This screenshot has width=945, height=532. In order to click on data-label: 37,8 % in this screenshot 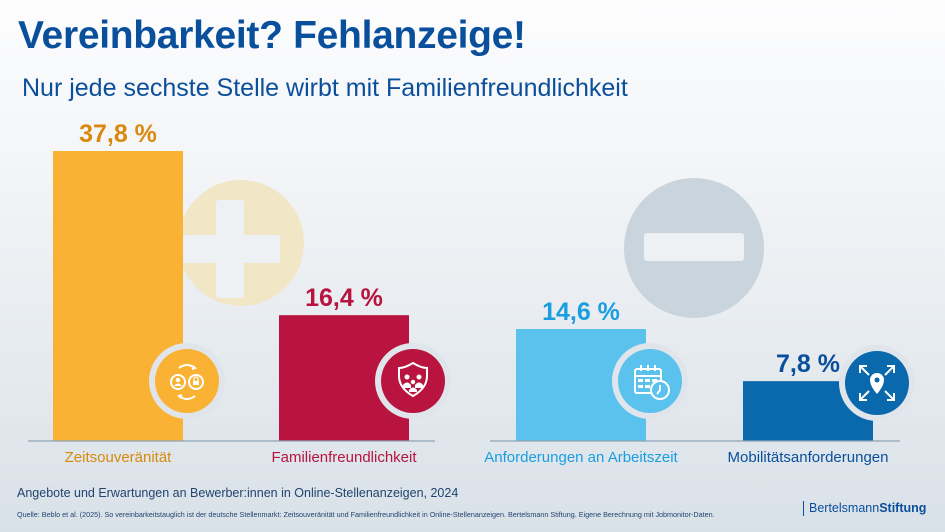, I will do `click(118, 134)`.